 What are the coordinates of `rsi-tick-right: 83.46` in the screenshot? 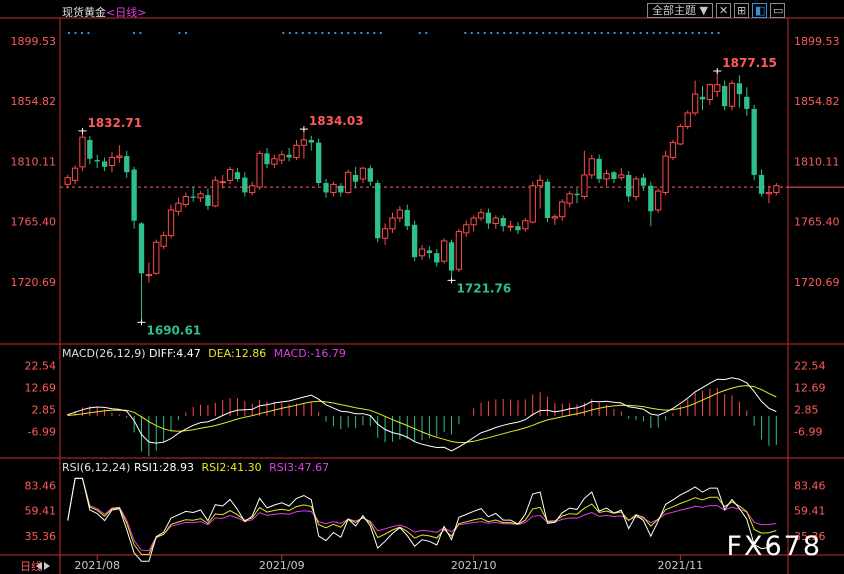 It's located at (810, 485).